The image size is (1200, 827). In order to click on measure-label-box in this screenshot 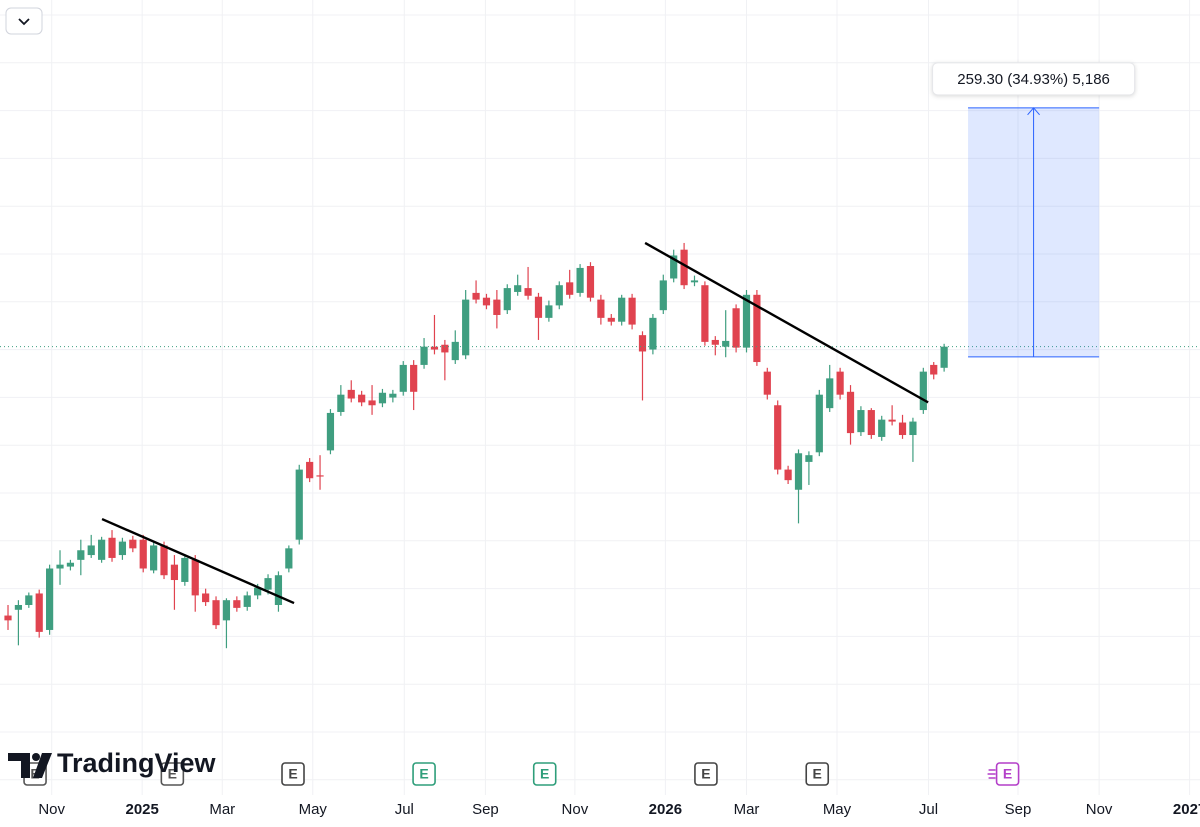, I will do `click(1034, 79)`.